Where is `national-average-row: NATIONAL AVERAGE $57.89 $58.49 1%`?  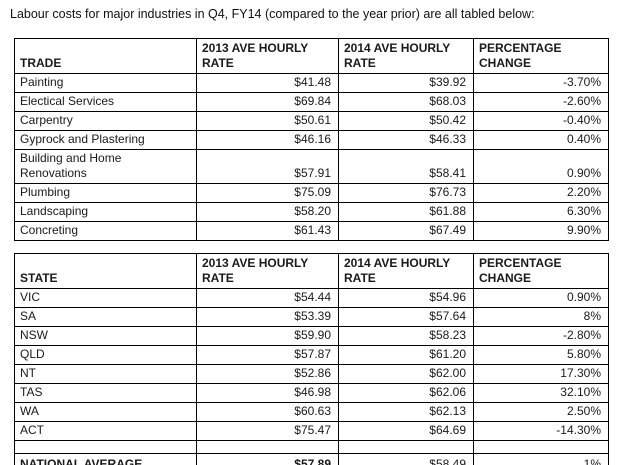 national-average-row: NATIONAL AVERAGE $57.89 $58.49 1% is located at coordinates (311, 459).